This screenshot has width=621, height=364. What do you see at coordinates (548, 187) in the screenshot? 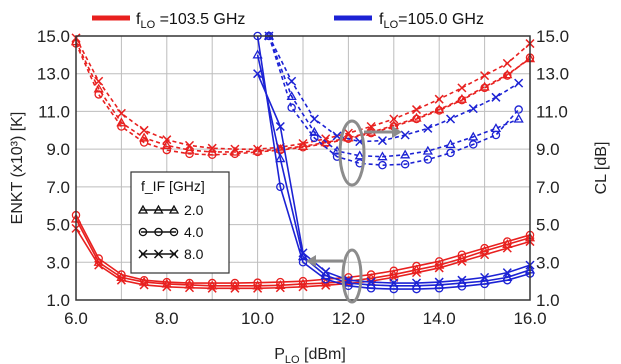
I see `y-right-tick-label: 7.0` at bounding box center [548, 187].